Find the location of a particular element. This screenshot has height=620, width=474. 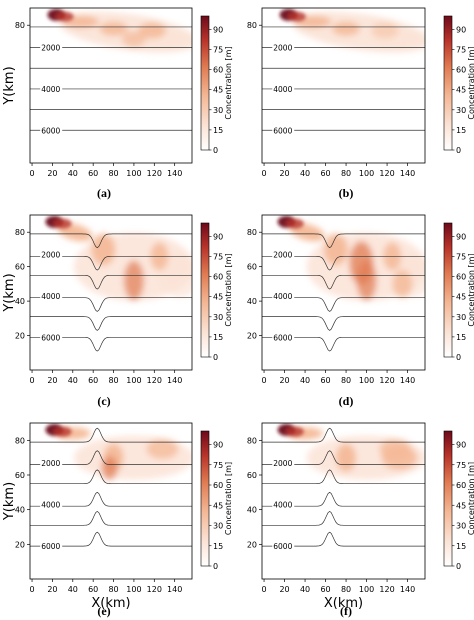

panel-label: (d) is located at coordinates (346, 401).